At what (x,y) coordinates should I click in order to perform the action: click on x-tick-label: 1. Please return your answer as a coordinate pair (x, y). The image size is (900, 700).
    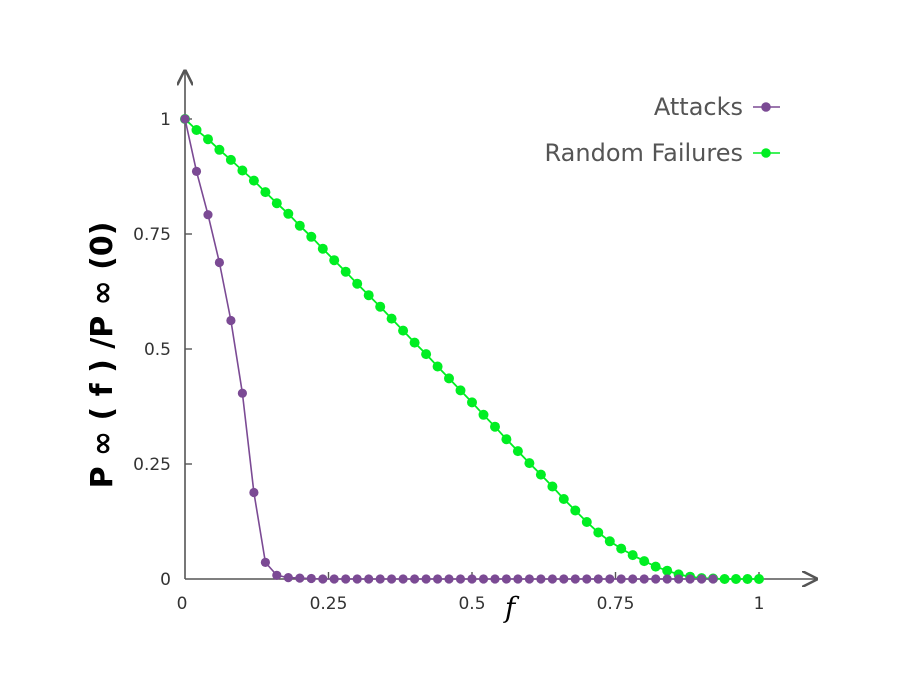
    Looking at the image, I should click on (759, 604).